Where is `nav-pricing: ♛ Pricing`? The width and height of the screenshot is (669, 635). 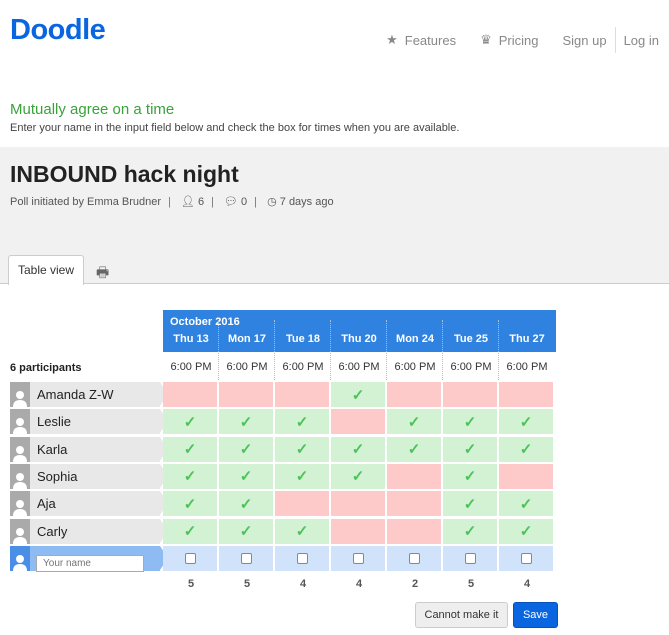
nav-pricing: ♛ Pricing is located at coordinates (509, 40).